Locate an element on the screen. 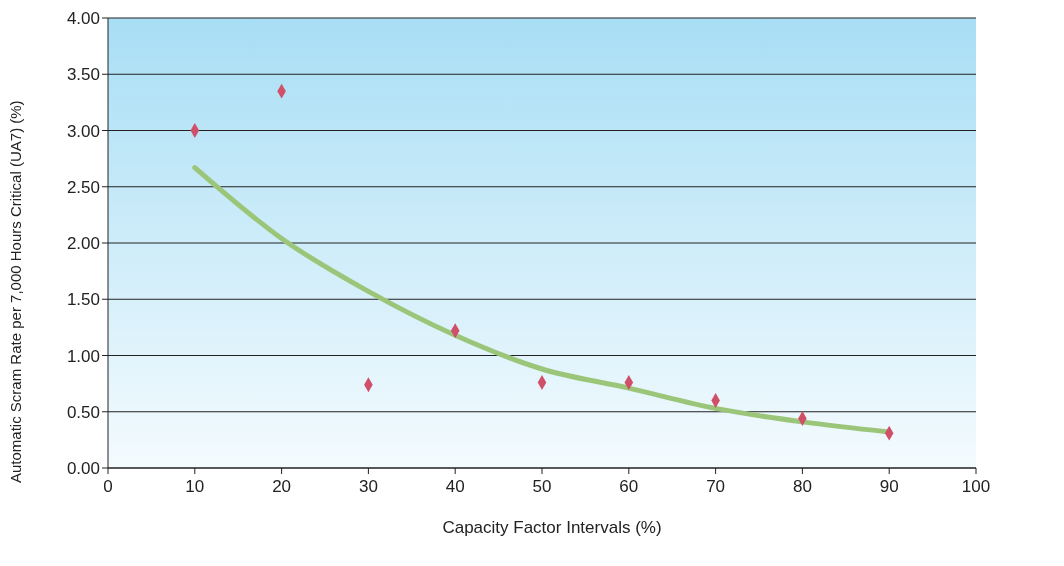  y-axis-title: Automatic Scram Rate per 7,000 Hours Critical (UA7) (%) is located at coordinates (16, 291).